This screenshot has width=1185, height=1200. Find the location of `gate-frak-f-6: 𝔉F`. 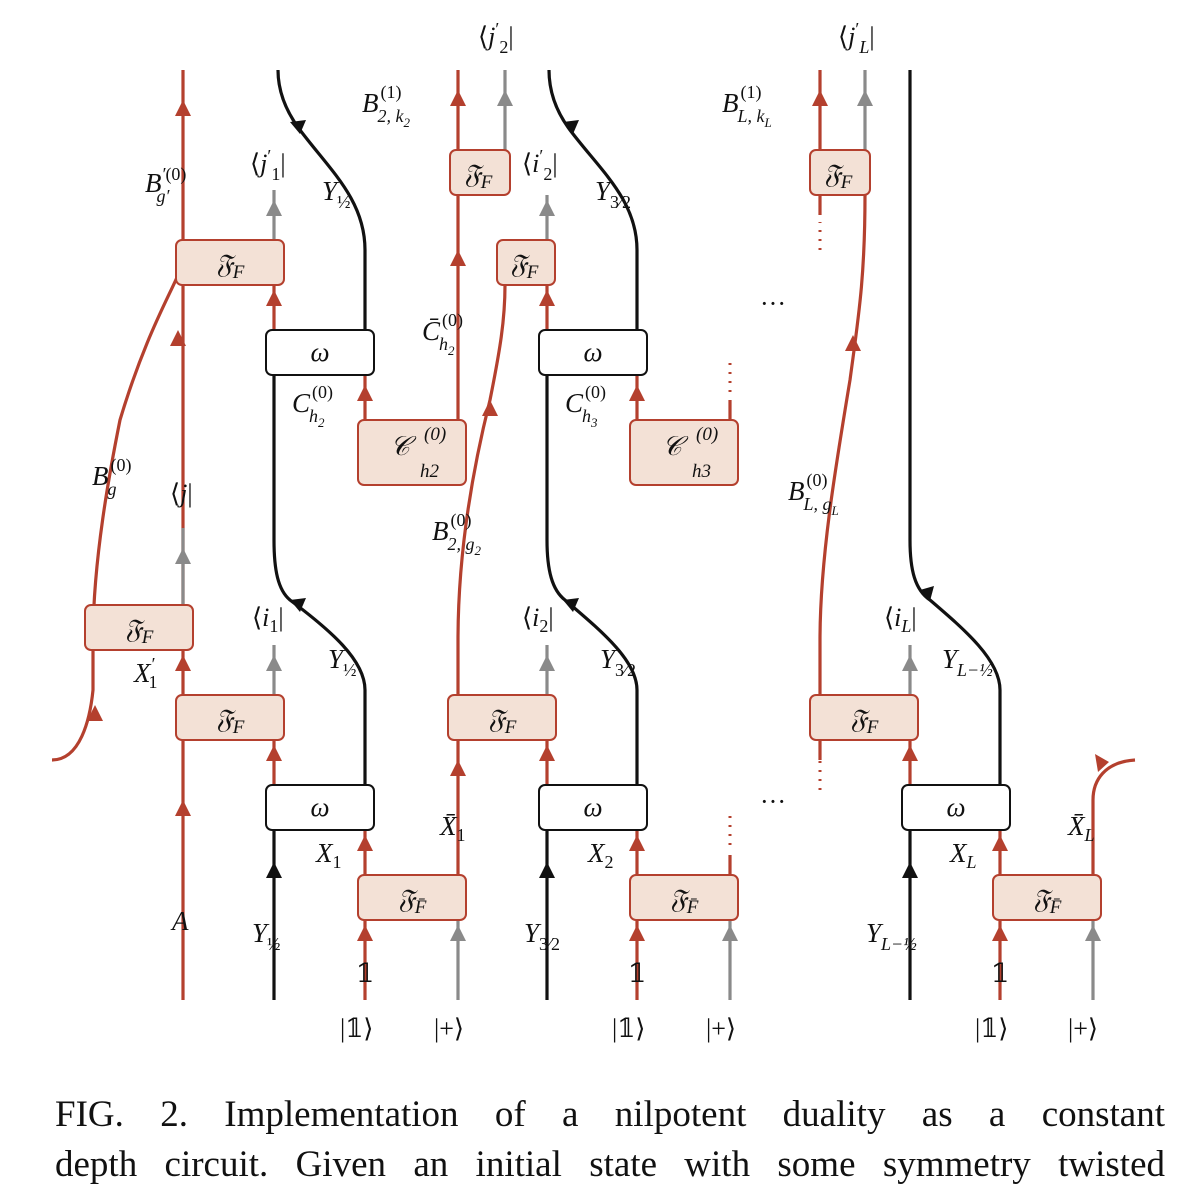

gate-frak-f-6: 𝔉F is located at coordinates (502, 717).